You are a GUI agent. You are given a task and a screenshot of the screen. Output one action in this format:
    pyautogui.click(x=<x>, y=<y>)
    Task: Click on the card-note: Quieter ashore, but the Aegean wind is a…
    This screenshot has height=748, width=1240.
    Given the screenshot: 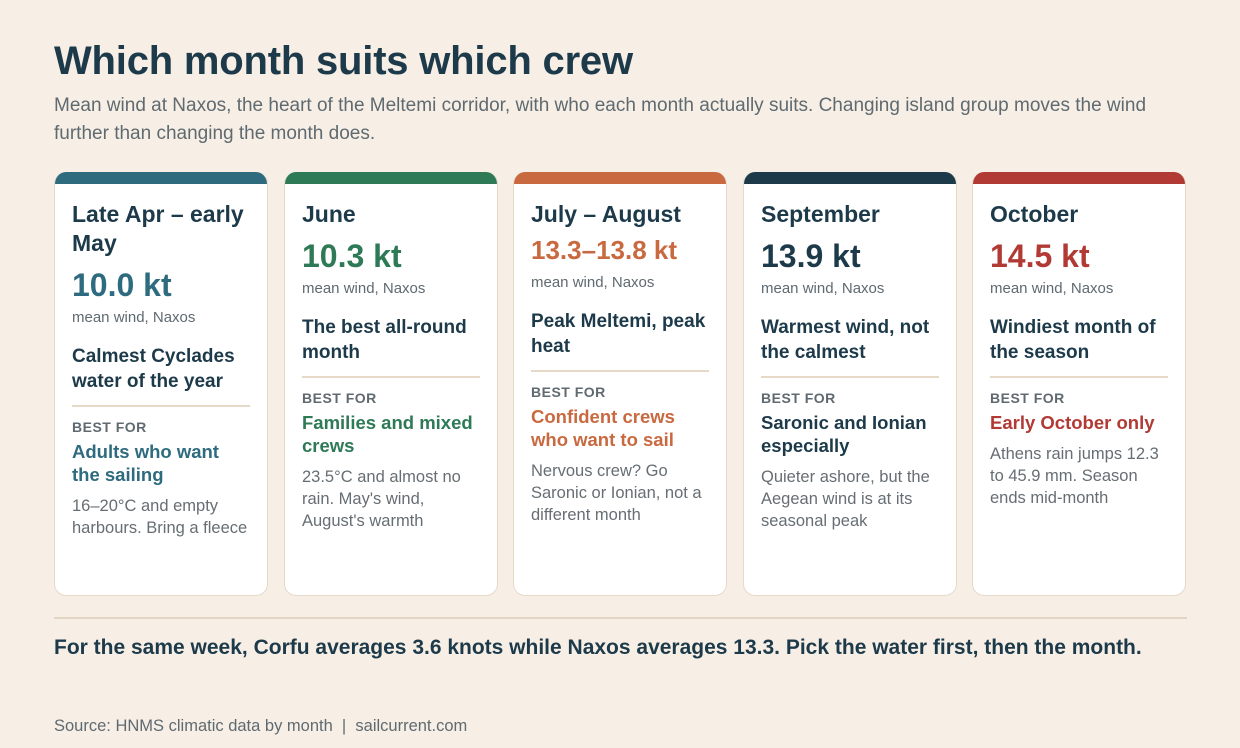 What is the action you would take?
    pyautogui.click(x=845, y=499)
    